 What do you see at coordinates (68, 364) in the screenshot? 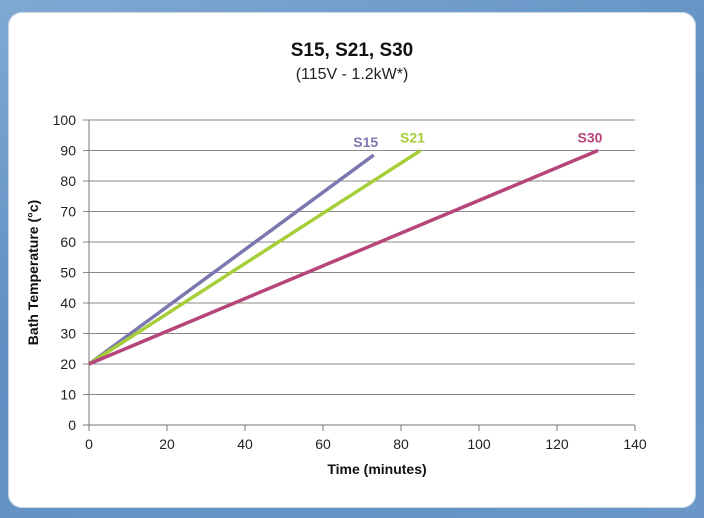
I see `y-tick-label: 20` at bounding box center [68, 364].